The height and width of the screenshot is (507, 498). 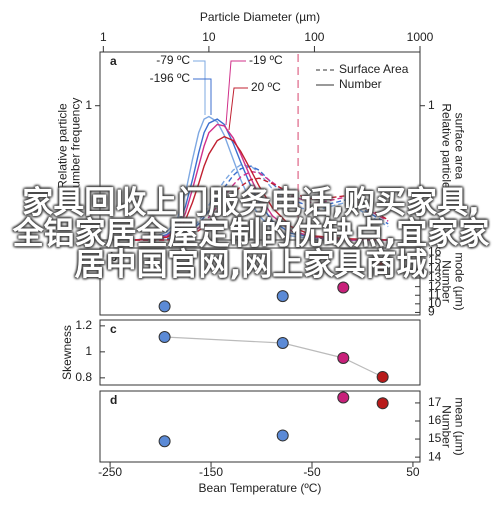 I want to click on y-tick-label: 10, so click(x=435, y=303).